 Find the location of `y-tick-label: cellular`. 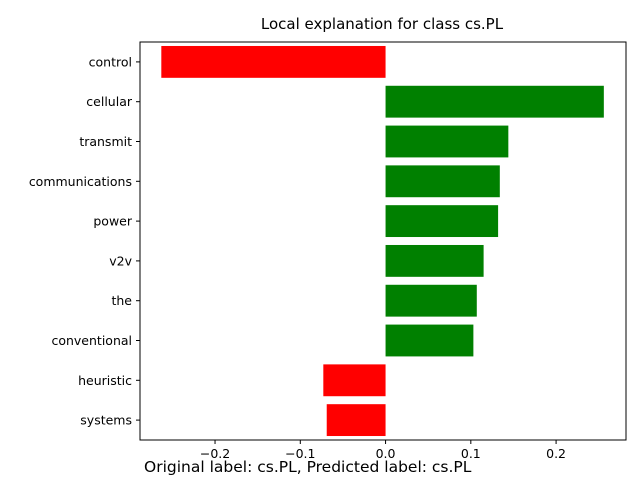

y-tick-label: cellular is located at coordinates (109, 101).